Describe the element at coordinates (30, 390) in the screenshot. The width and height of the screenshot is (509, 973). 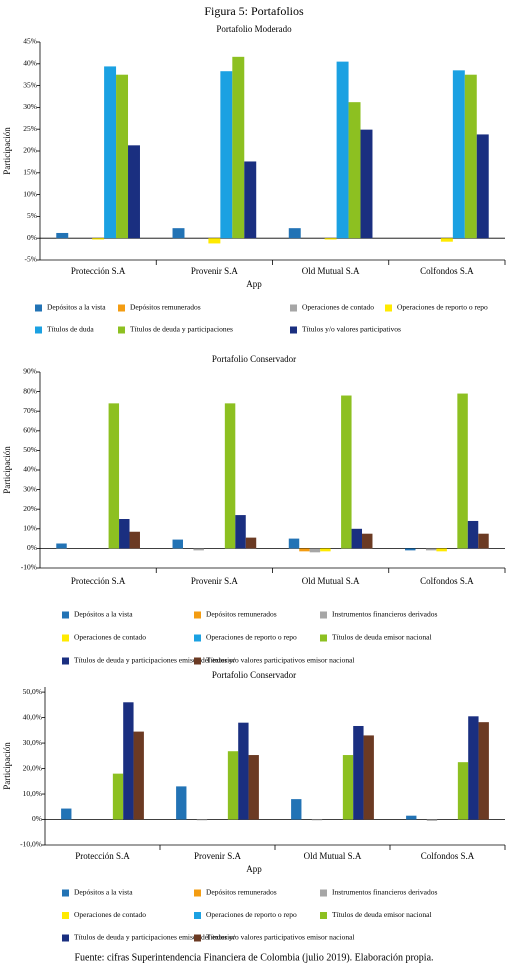
I see `y-tick-label: 80%` at that location.